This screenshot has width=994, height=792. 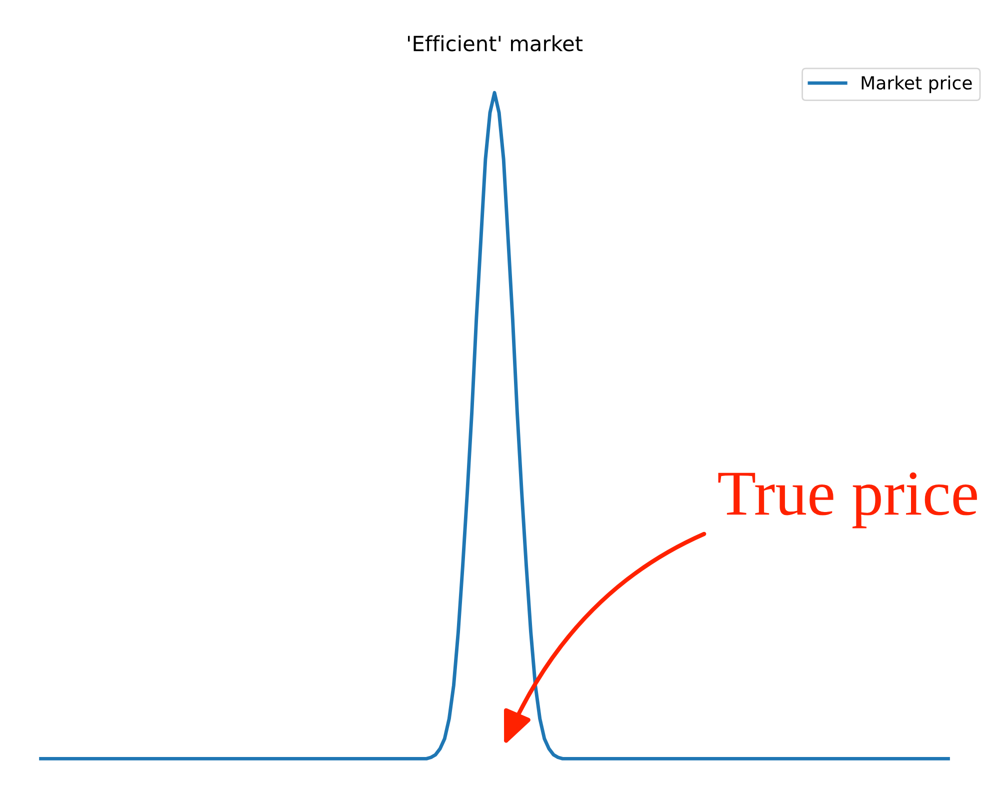 What do you see at coordinates (495, 43) in the screenshot?
I see `chart-title: 'Efficient' market` at bounding box center [495, 43].